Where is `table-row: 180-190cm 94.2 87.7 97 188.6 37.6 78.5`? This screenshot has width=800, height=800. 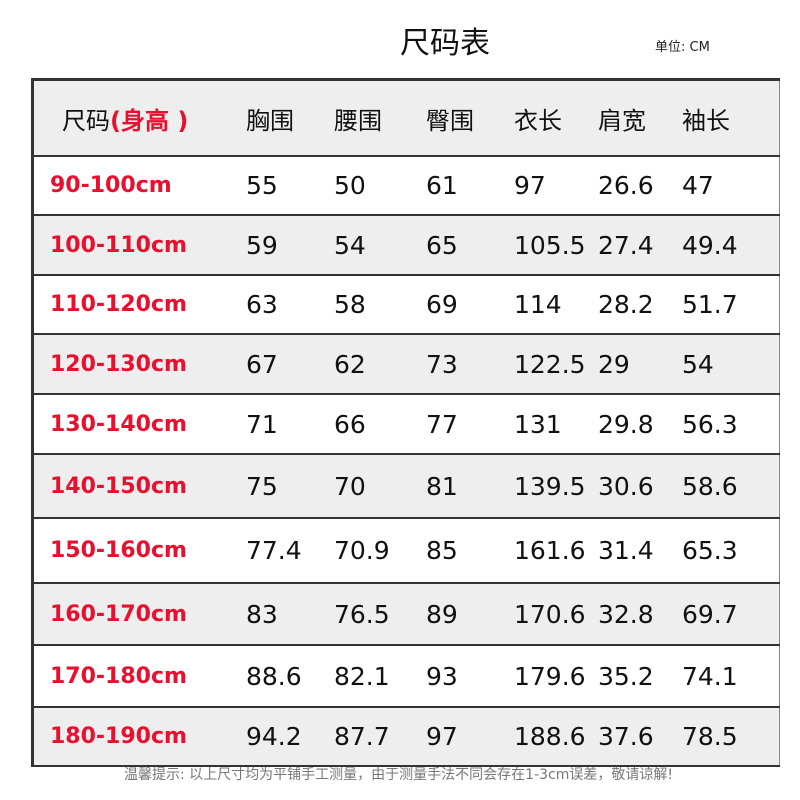 table-row: 180-190cm 94.2 87.7 97 188.6 37.6 78.5 is located at coordinates (406, 737).